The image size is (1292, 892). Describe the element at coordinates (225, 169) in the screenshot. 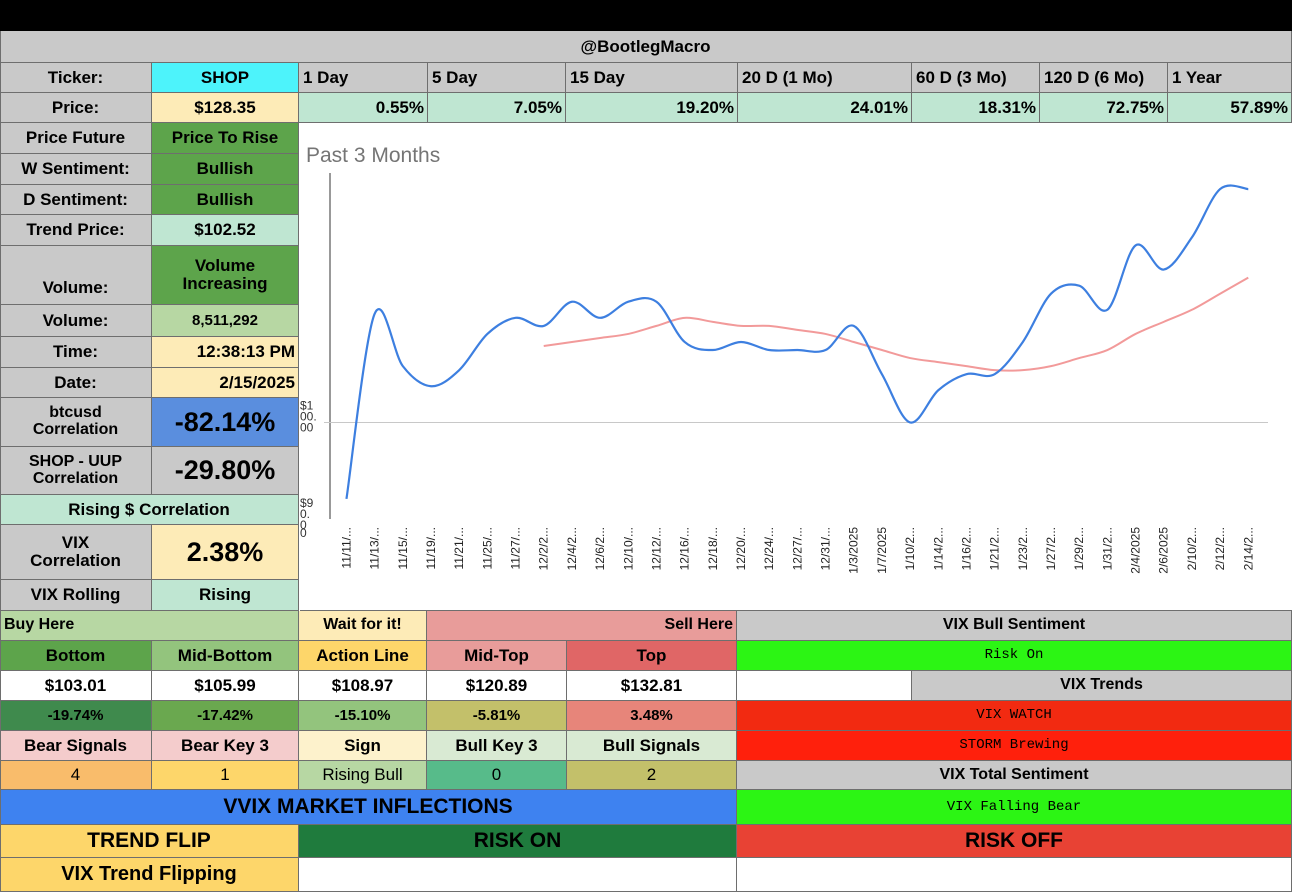

I see `w-sentiment-value: Bullish` at that location.